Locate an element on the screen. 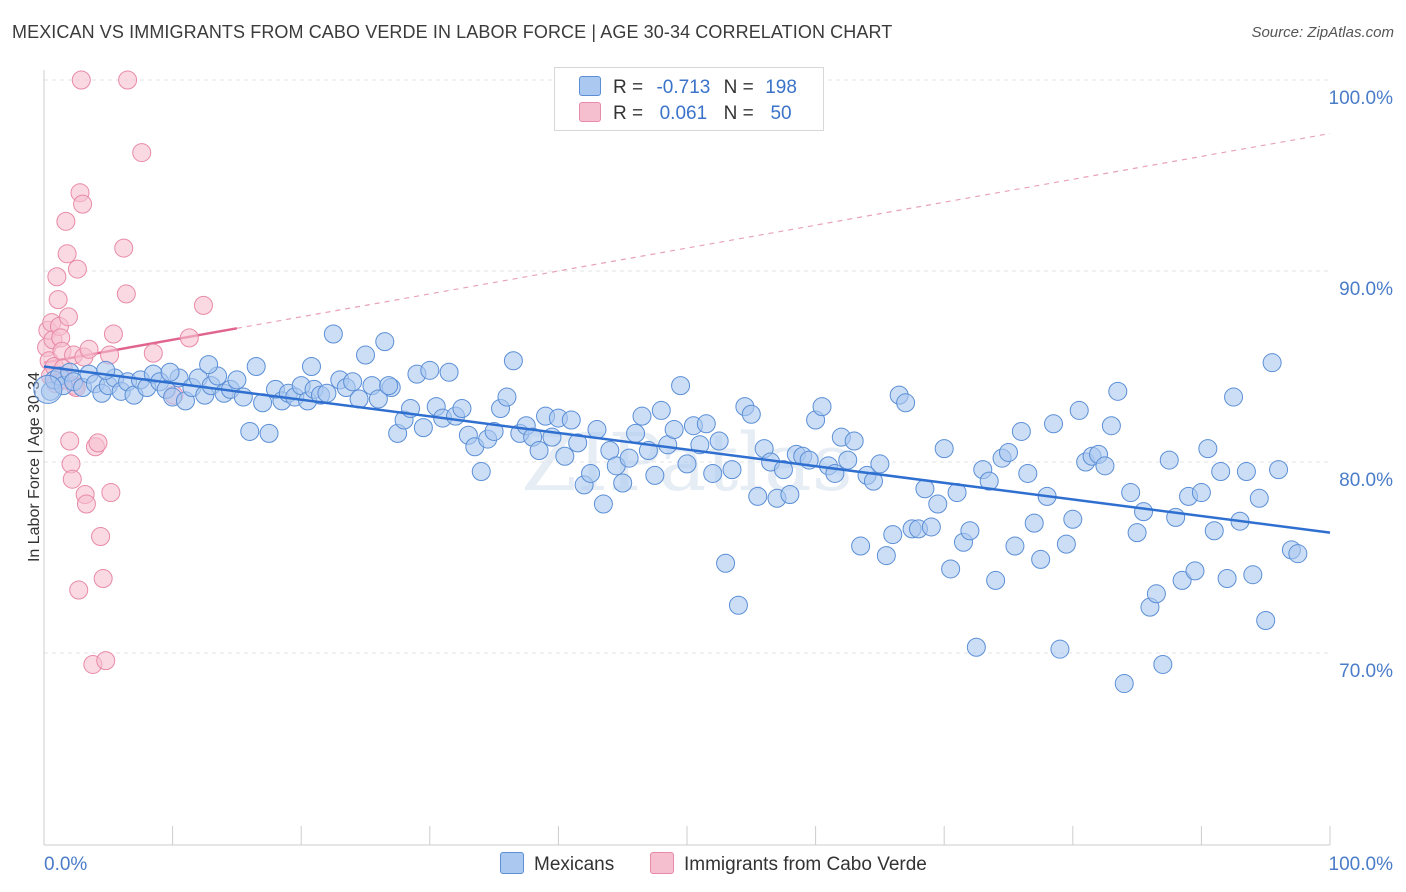 Image resolution: width=1406 pixels, height=892 pixels. legend-r-value: 0.061 is located at coordinates (683, 113).